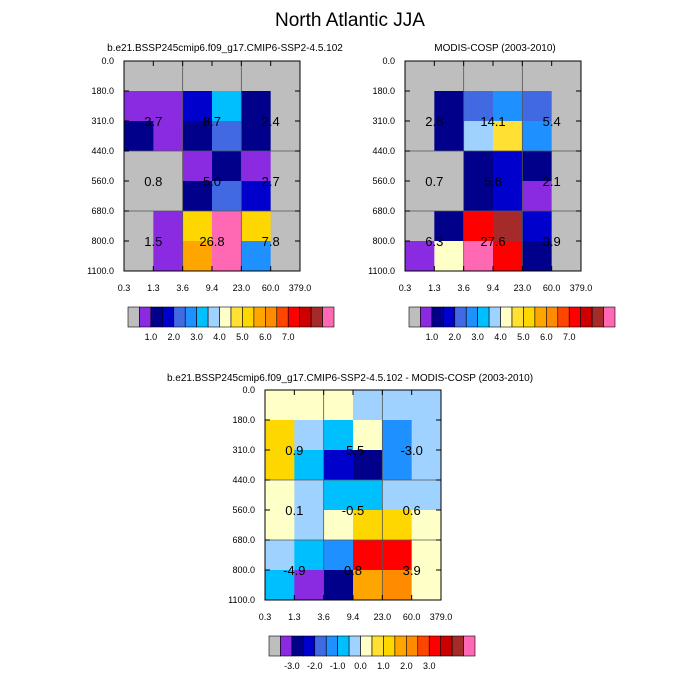 Image resolution: width=700 pixels, height=700 pixels. Describe the element at coordinates (383, 241) in the screenshot. I see `y-tick-label: 800.0` at that location.